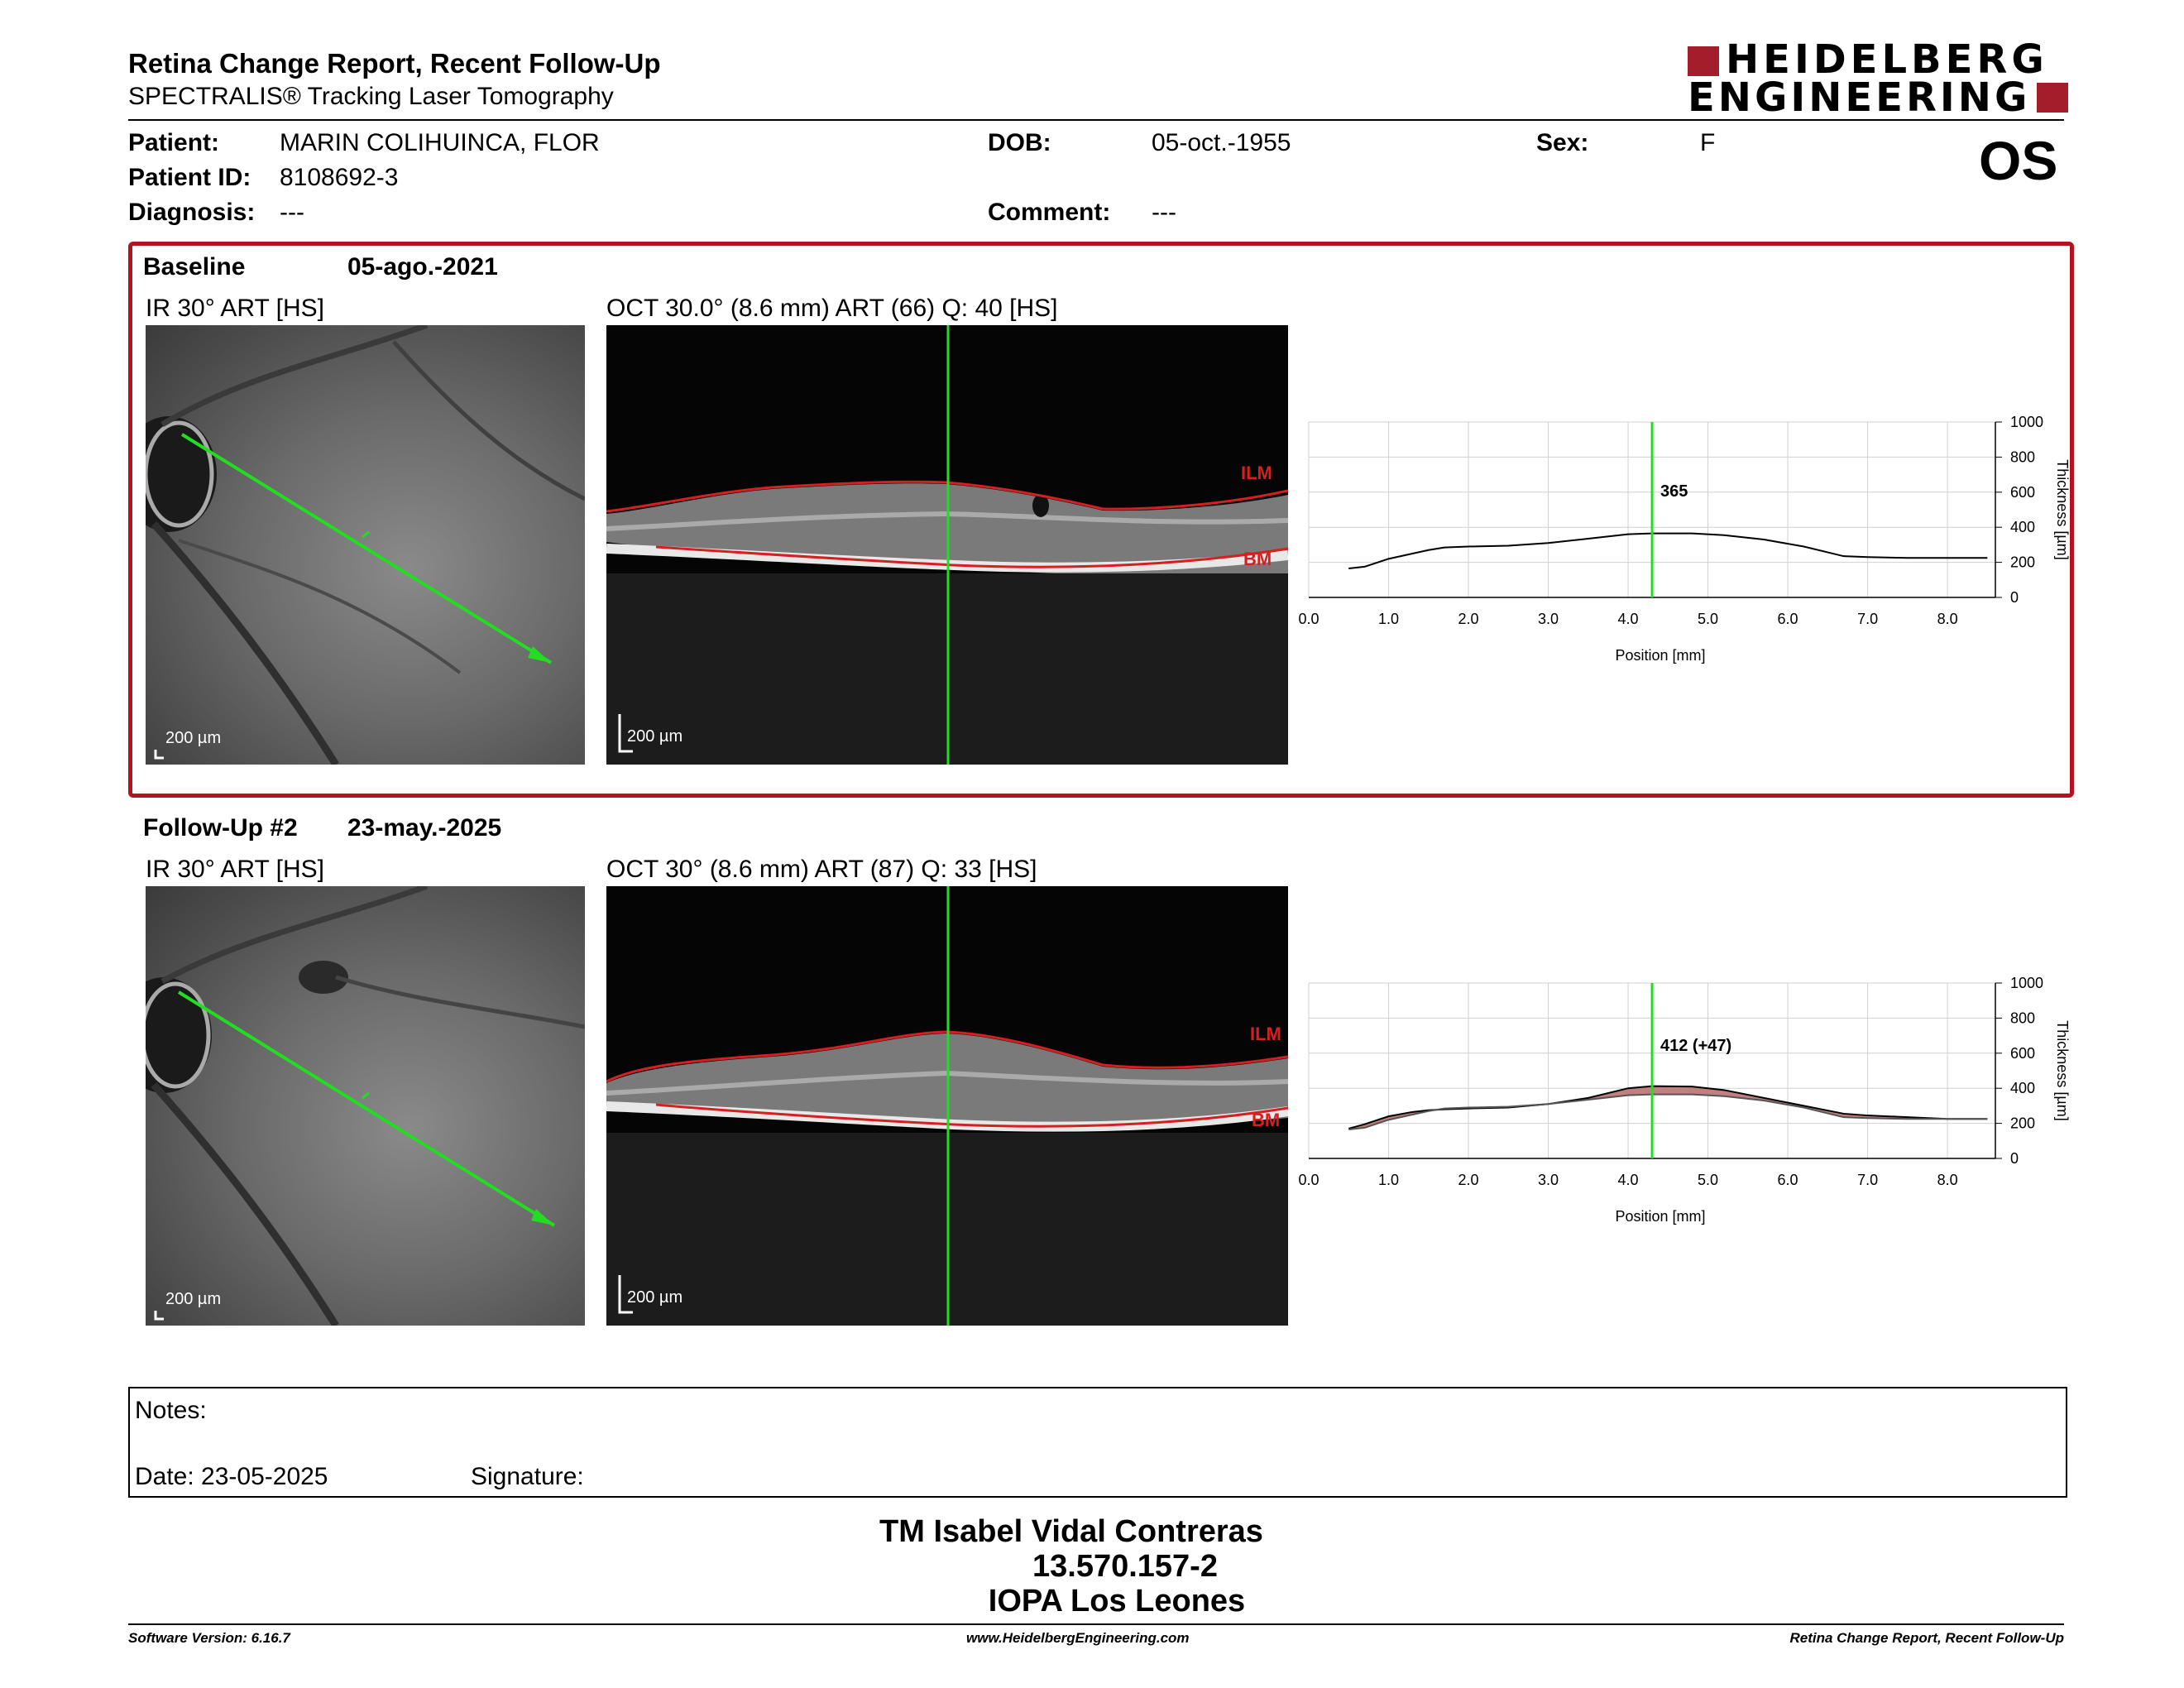  I want to click on comment-value: ---, so click(1164, 212).